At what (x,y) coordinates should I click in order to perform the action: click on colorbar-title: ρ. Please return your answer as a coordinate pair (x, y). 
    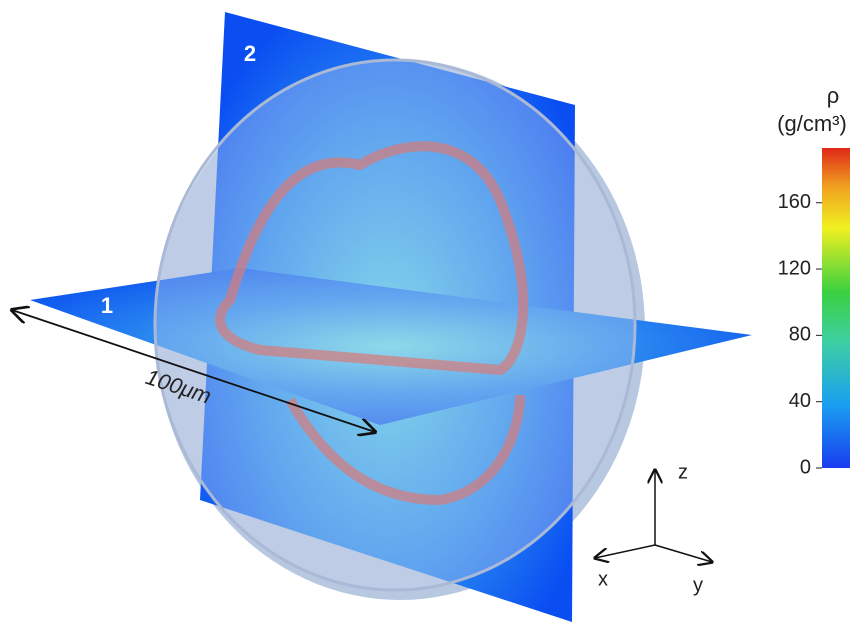
    Looking at the image, I should click on (833, 95).